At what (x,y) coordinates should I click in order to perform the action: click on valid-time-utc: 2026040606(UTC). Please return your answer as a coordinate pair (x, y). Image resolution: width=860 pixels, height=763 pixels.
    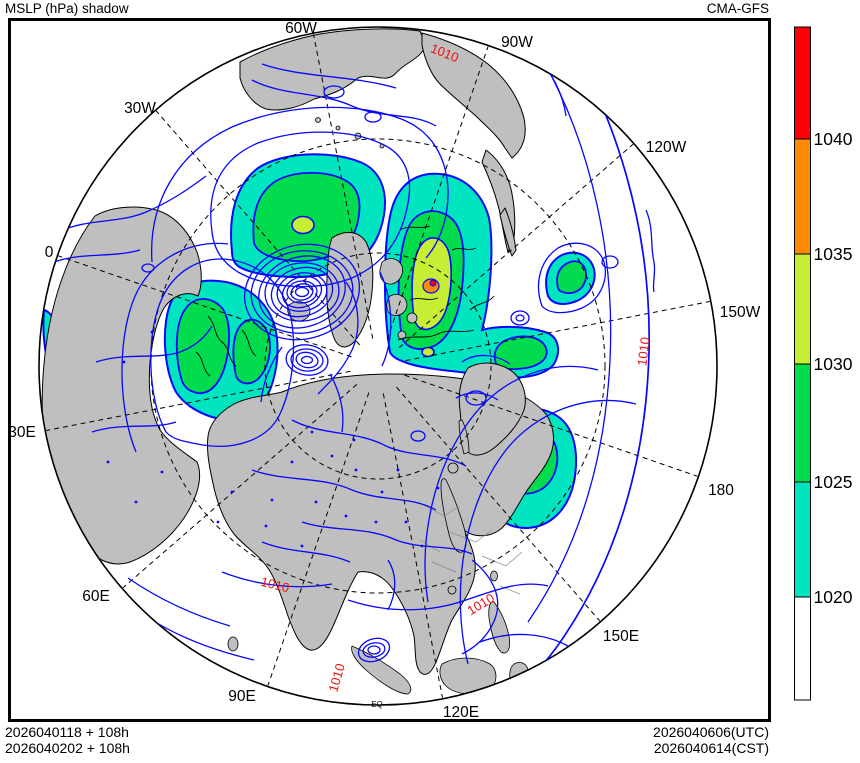
    Looking at the image, I should click on (711, 732).